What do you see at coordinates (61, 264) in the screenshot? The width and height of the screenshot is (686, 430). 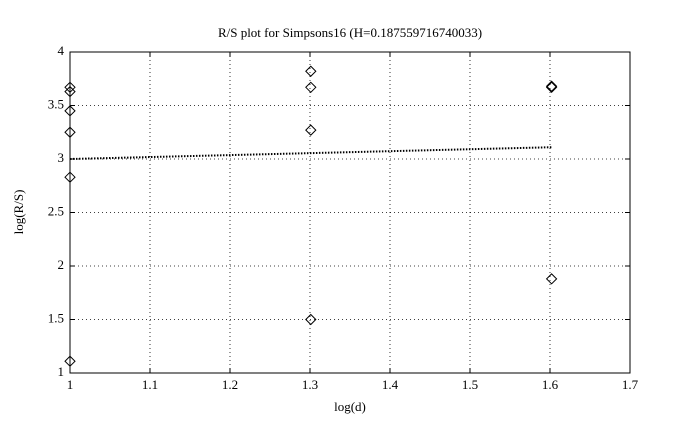 I see `y-tick-label: 2` at bounding box center [61, 264].